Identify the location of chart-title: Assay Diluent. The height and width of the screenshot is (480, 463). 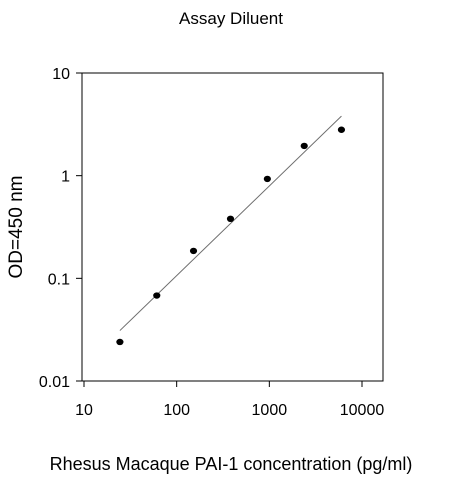
(231, 18).